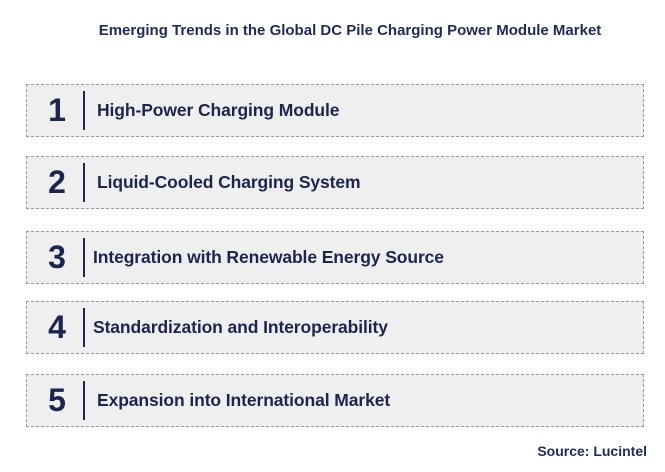 The width and height of the screenshot is (665, 472). What do you see at coordinates (57, 182) in the screenshot?
I see `trend-number: 2` at bounding box center [57, 182].